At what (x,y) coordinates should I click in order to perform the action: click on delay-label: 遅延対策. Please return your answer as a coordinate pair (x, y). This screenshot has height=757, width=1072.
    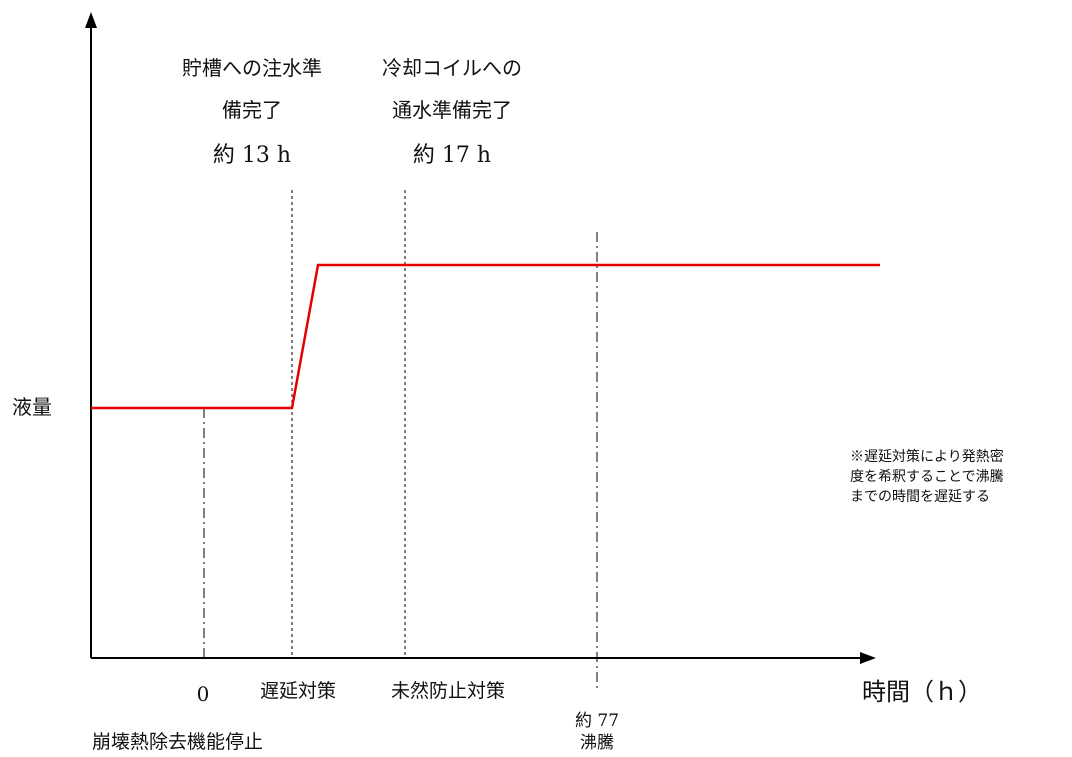
    Looking at the image, I should click on (298, 691).